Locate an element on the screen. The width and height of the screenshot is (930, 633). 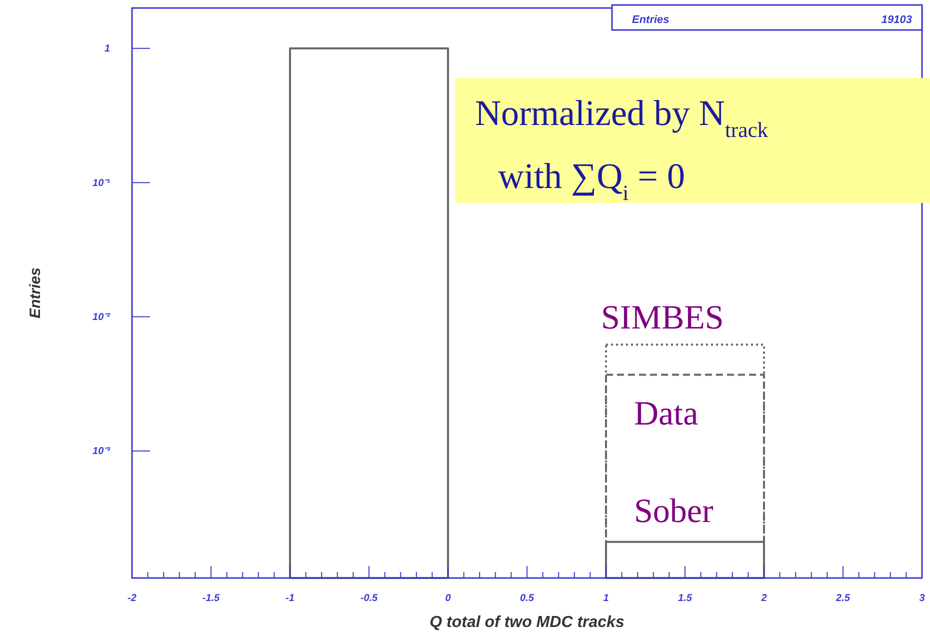
x-tick-label: -1.5 is located at coordinates (211, 598).